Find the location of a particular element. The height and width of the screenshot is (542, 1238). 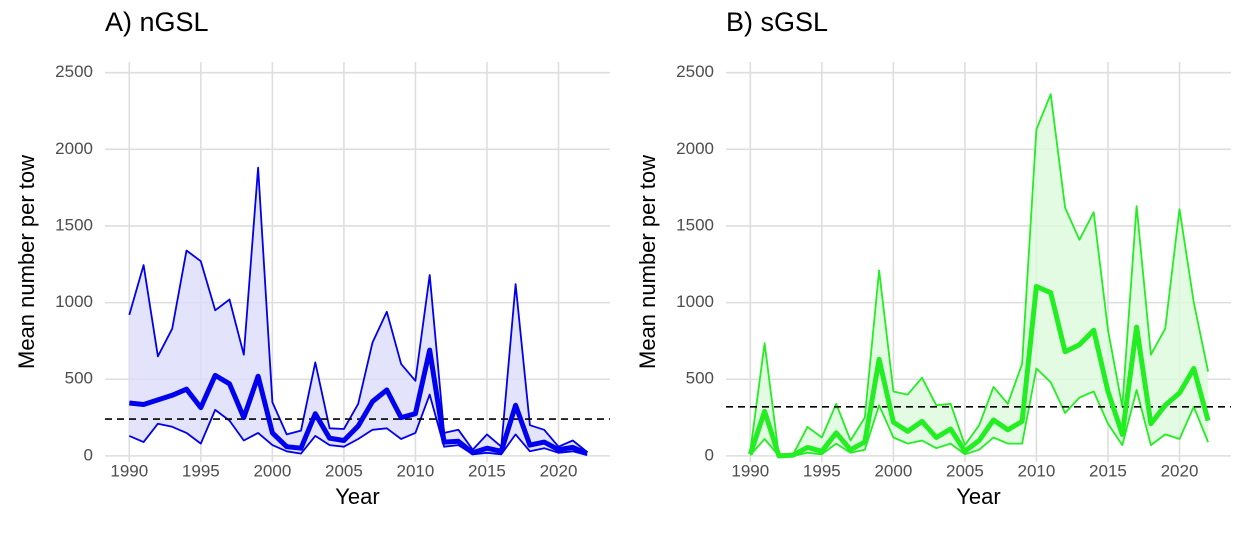

panel-title: A) nGSL is located at coordinates (157, 22).